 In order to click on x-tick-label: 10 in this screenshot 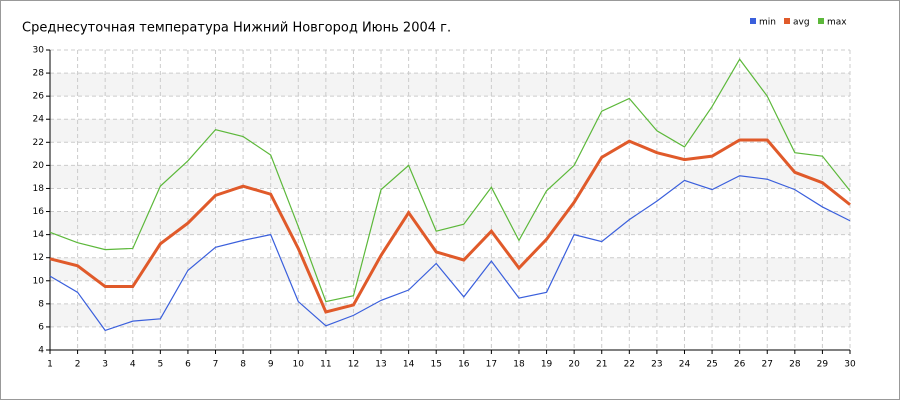, I will do `click(299, 365)`.